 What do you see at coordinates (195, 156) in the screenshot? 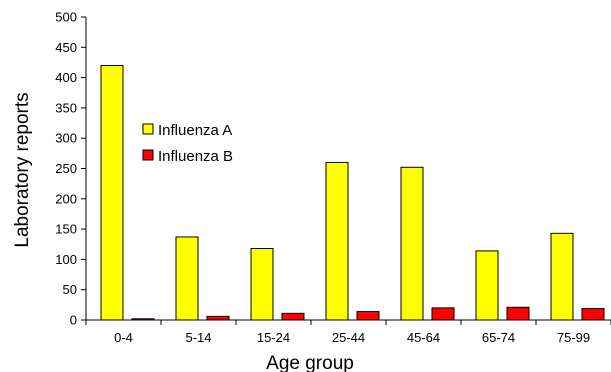
I see `legend-label: Influenza B` at bounding box center [195, 156].